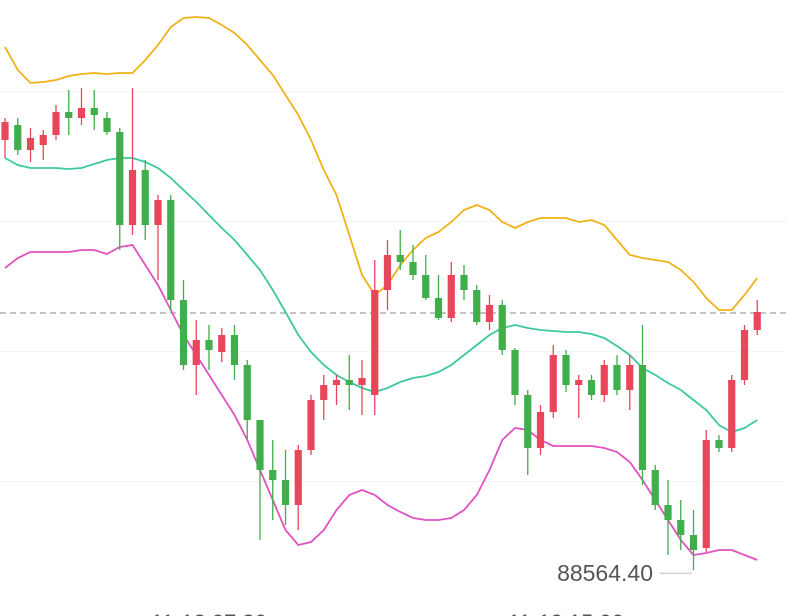  What do you see at coordinates (209, 613) in the screenshot?
I see `x-tick-label: 11-12 07:30` at bounding box center [209, 613].